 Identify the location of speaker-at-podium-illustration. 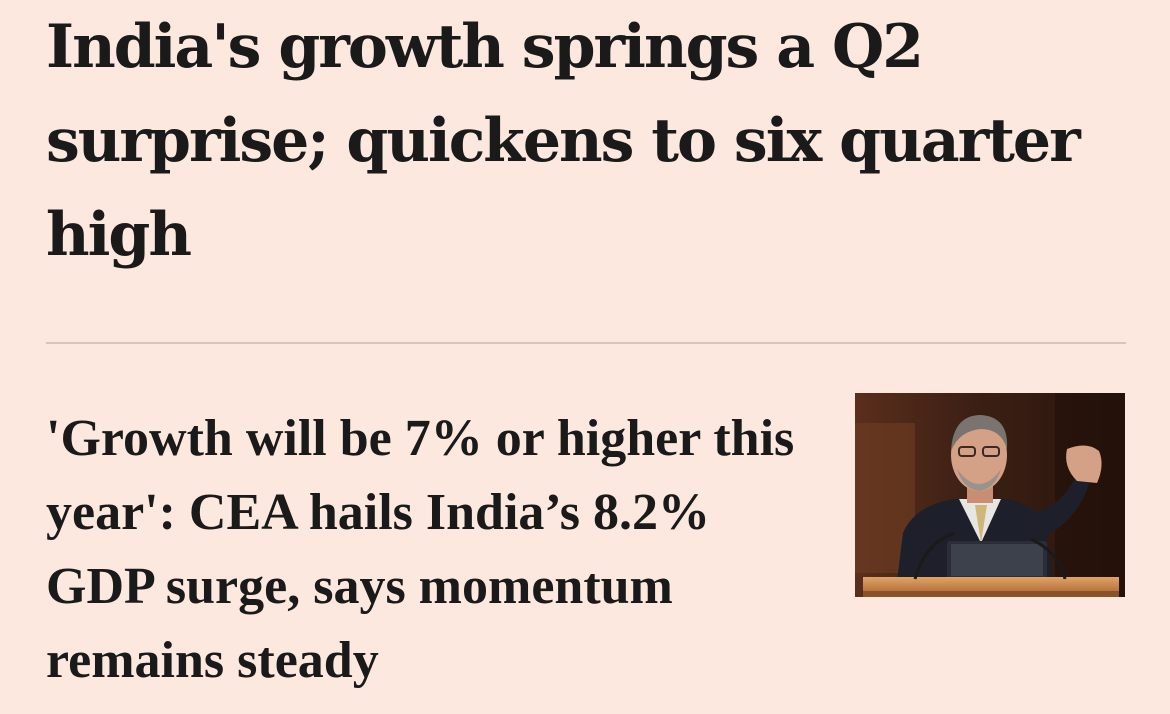
(990, 495).